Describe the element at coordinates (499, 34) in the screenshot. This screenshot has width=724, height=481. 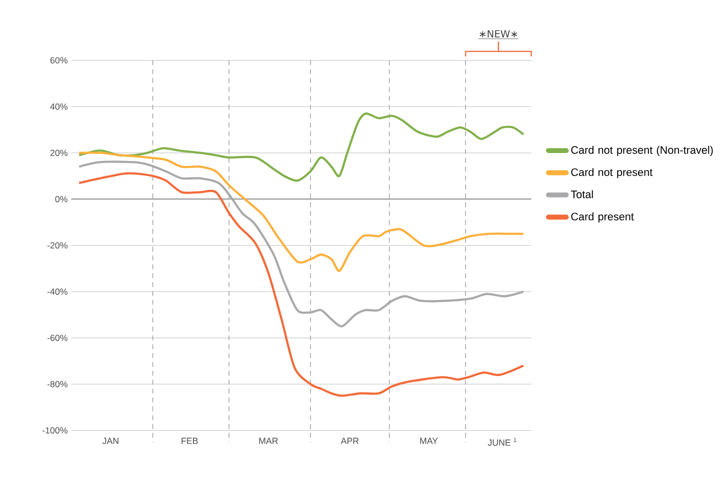
I see `text: ∗NEW∗` at that location.